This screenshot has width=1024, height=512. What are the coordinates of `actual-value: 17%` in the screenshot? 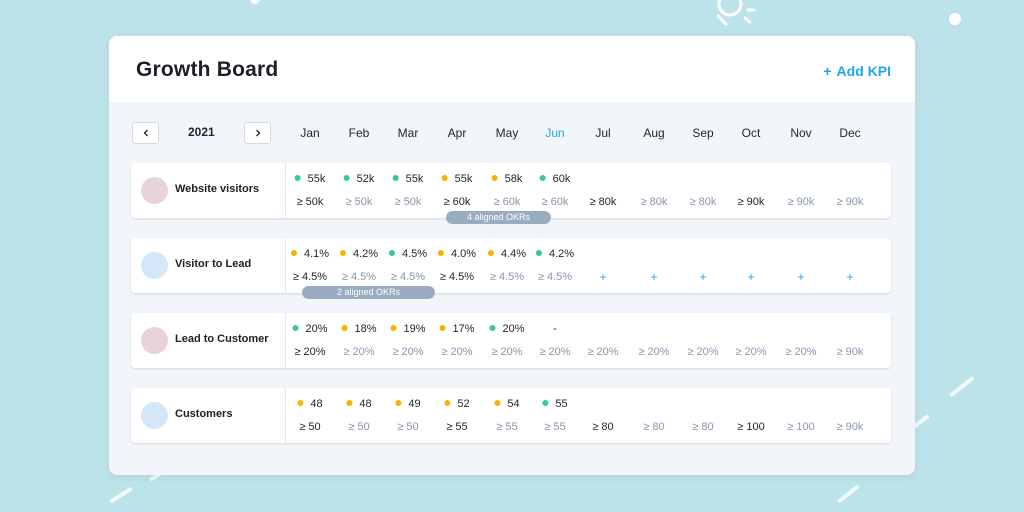 It's located at (457, 329).